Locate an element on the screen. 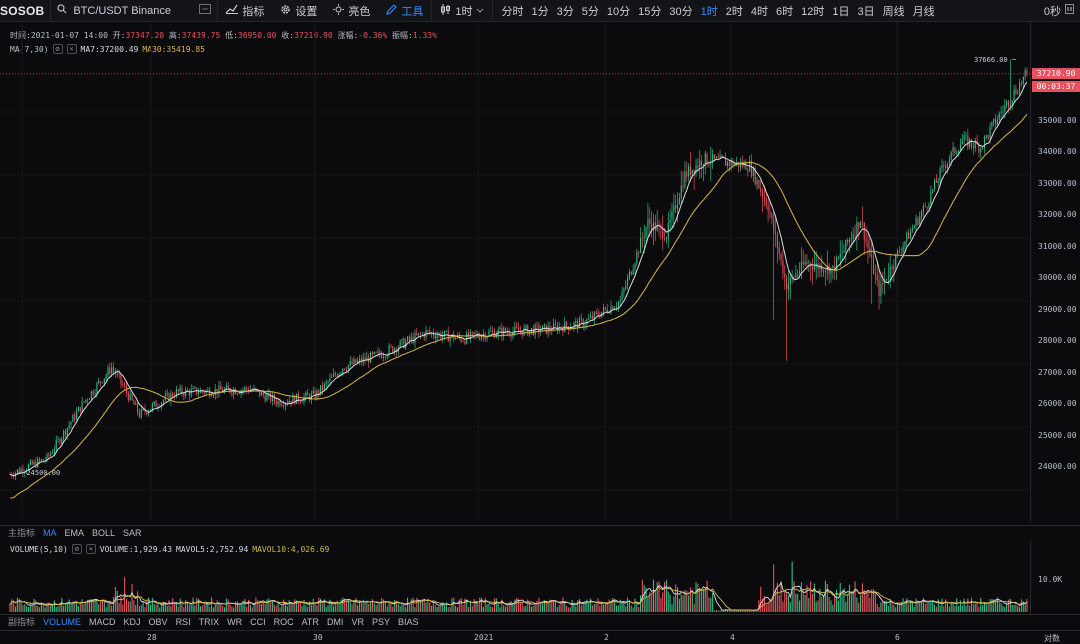 The image size is (1080, 644). sub-indicator-tab: RSI is located at coordinates (183, 621).